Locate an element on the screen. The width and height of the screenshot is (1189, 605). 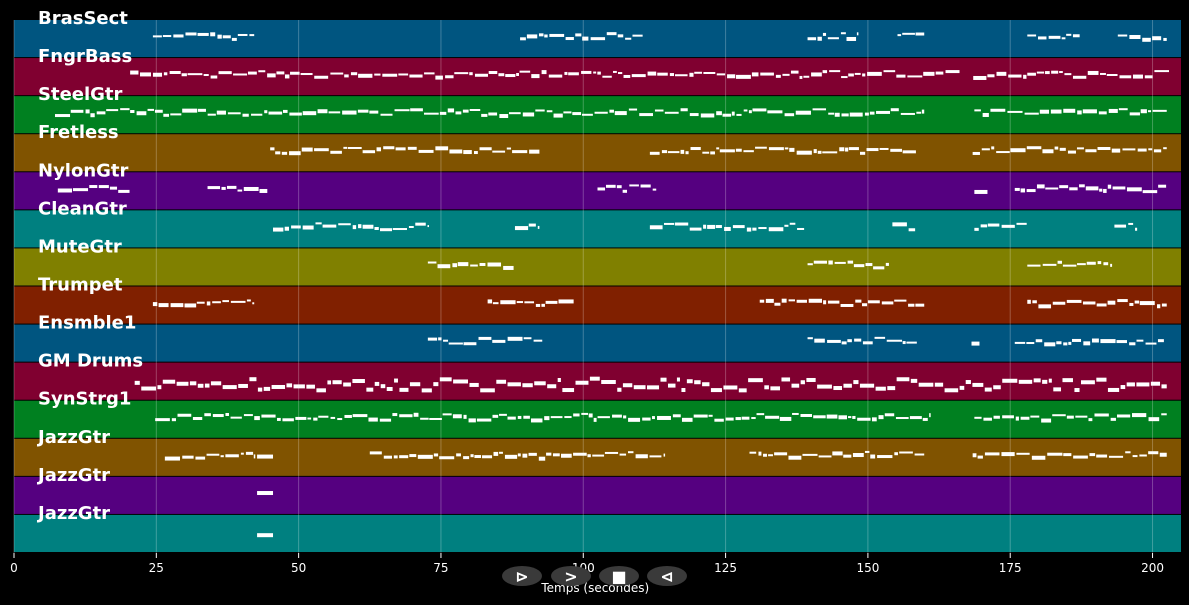
track-band is located at coordinates (597, 381).